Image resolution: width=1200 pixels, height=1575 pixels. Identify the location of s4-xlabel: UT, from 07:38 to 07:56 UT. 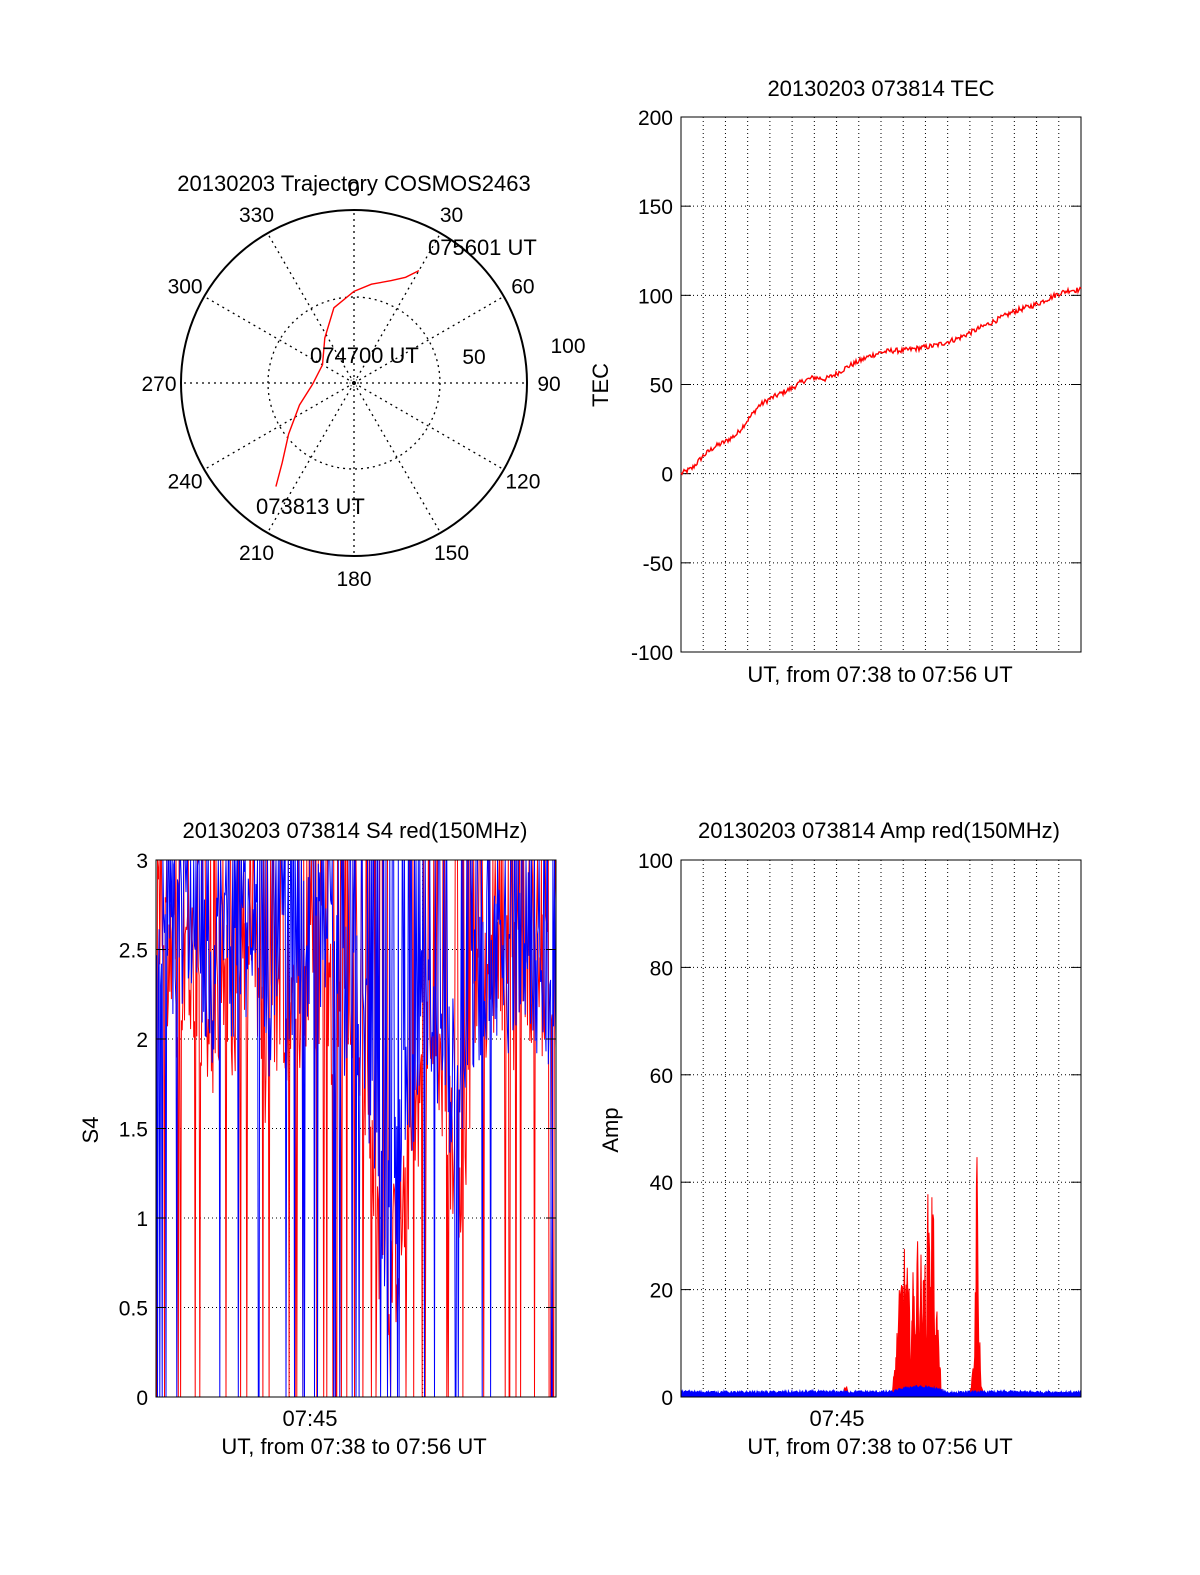
(353, 1446).